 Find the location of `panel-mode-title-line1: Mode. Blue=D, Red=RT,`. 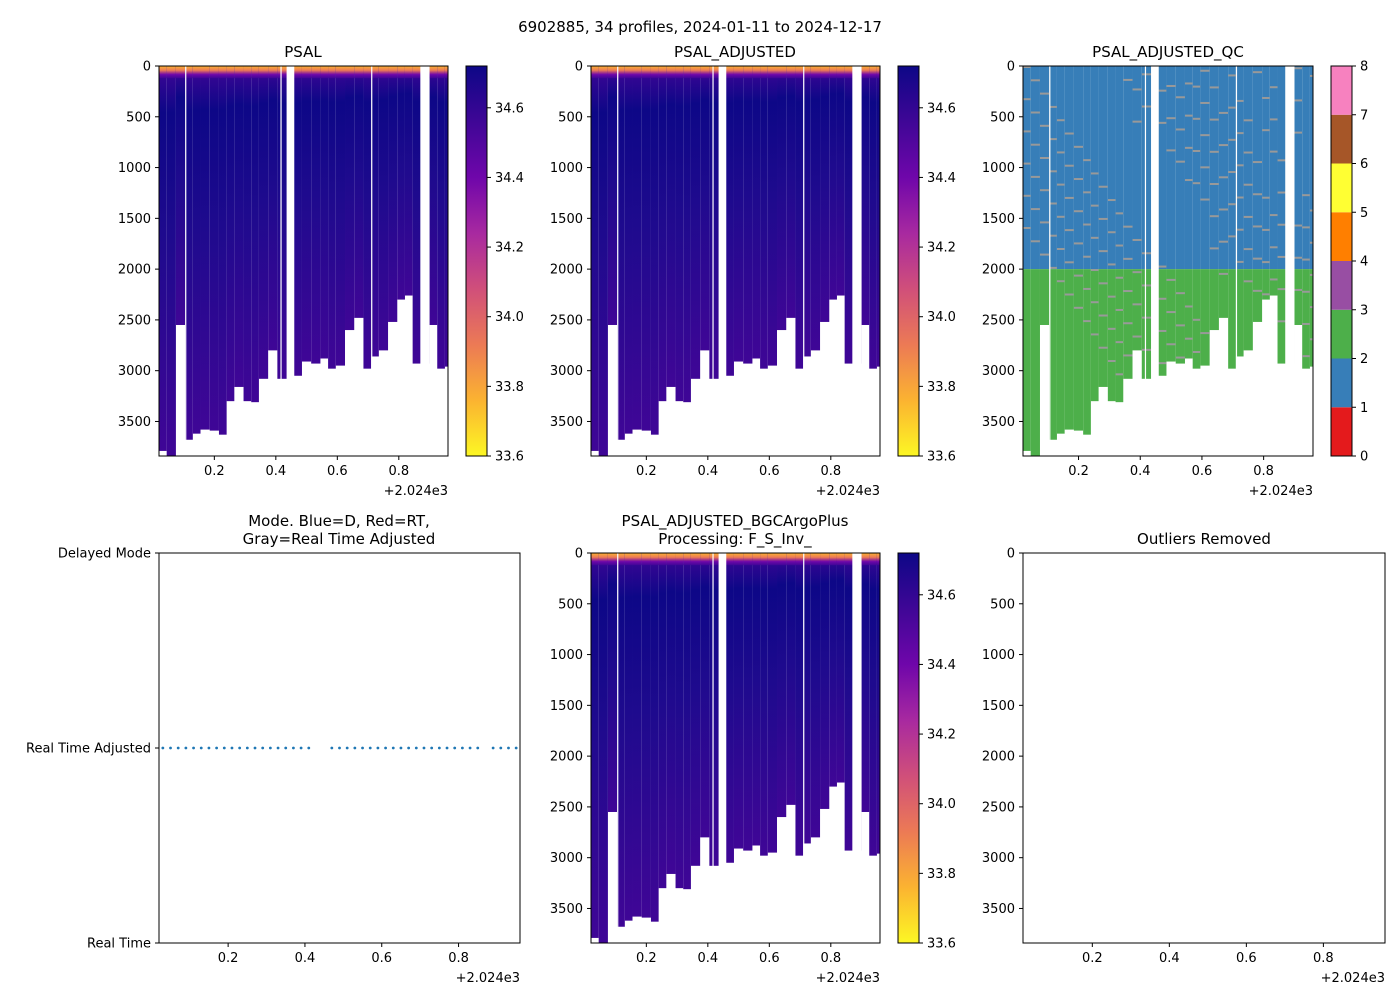

panel-mode-title-line1: Mode. Blue=D, Red=RT, is located at coordinates (339, 521).